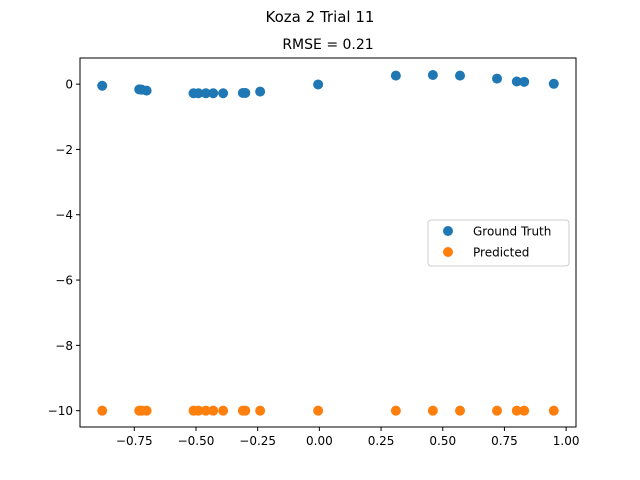 This screenshot has width=640, height=480. I want to click on x-axis: −0.75 −0.50 −0.25 0.00 0.25 0.50 0.75 1.00, so click(348, 437).